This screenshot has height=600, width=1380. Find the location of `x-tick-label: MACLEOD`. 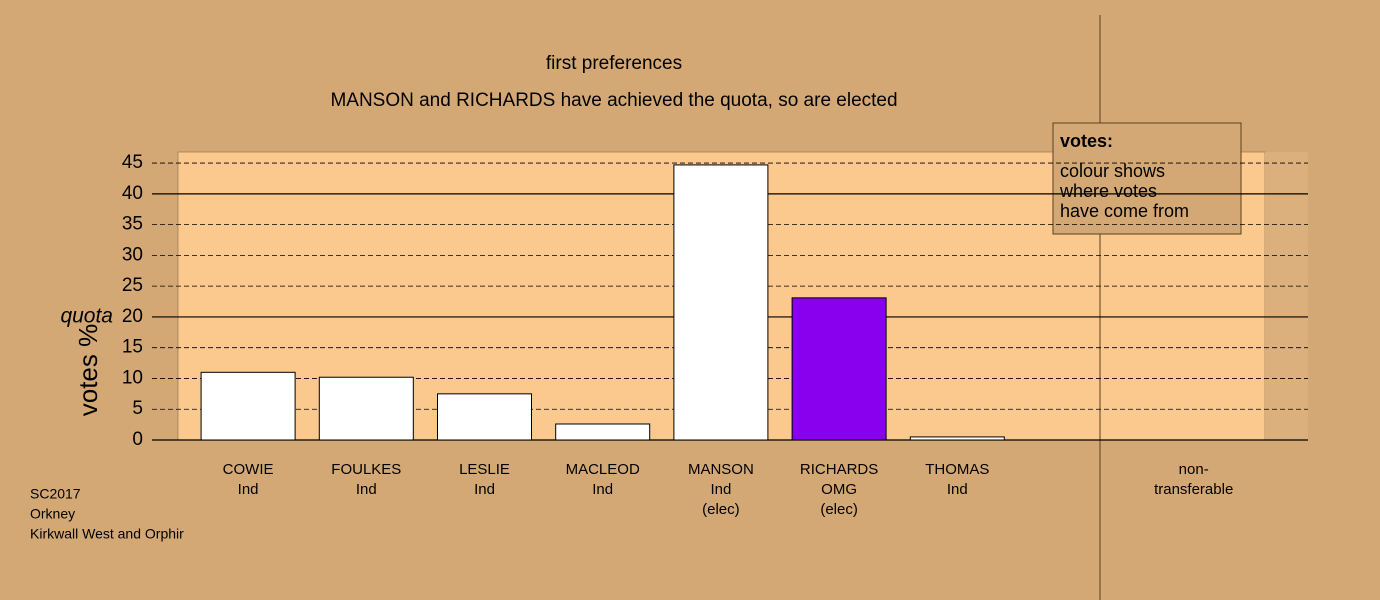

x-tick-label: MACLEOD is located at coordinates (603, 469).